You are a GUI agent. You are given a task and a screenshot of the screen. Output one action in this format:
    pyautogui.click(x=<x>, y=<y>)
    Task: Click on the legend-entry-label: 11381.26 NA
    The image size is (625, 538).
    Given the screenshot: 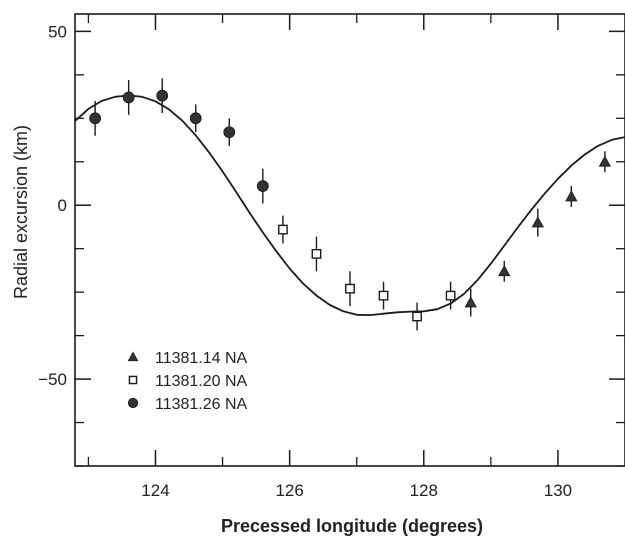 What is the action you would take?
    pyautogui.click(x=201, y=404)
    